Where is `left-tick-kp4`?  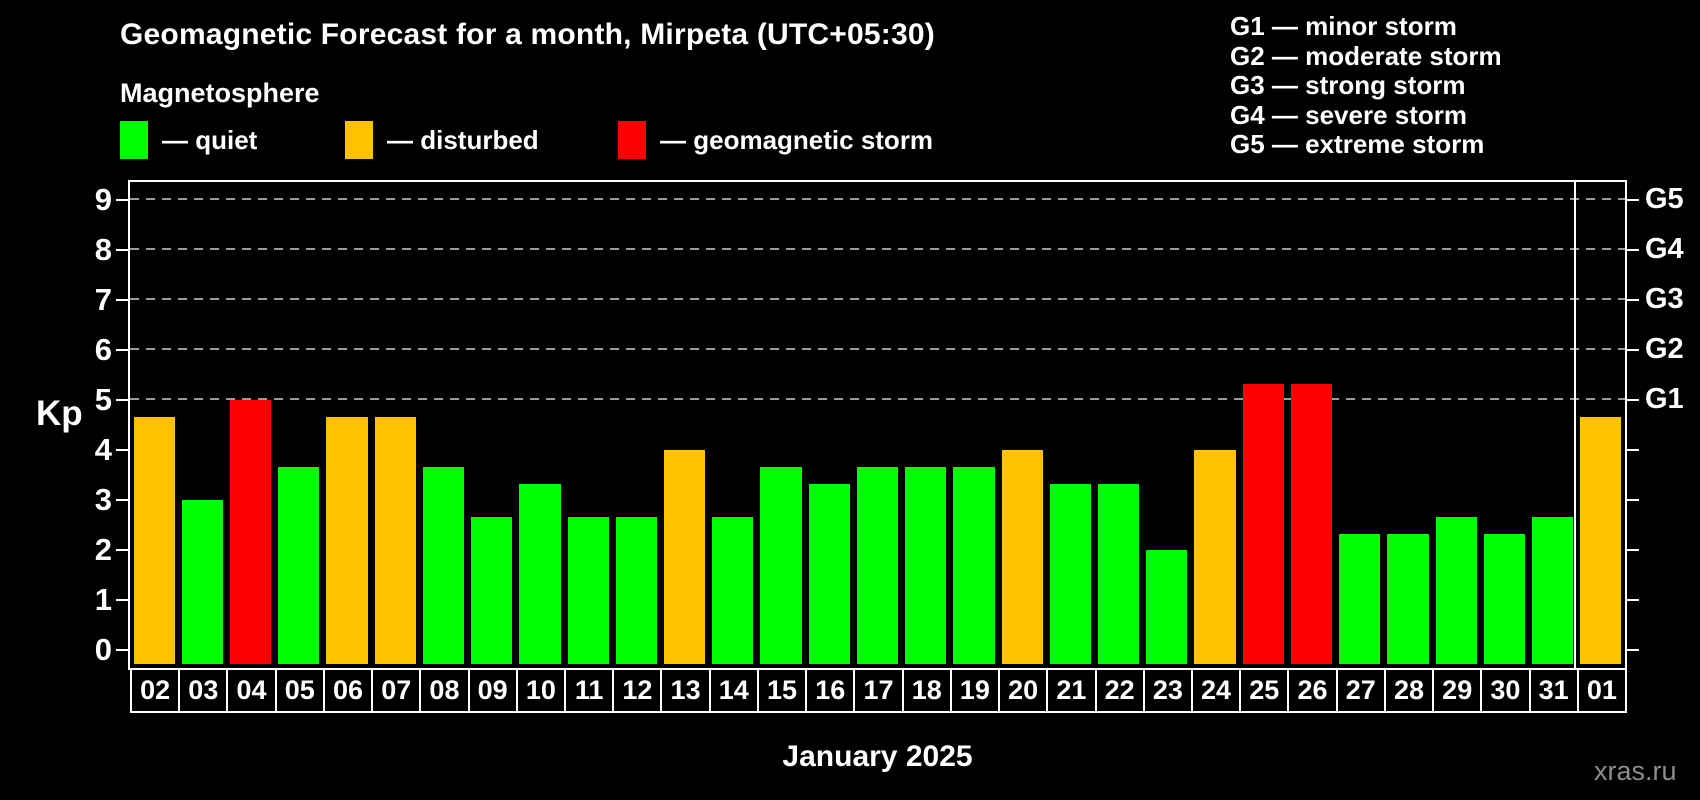 left-tick-kp4 is located at coordinates (123, 450).